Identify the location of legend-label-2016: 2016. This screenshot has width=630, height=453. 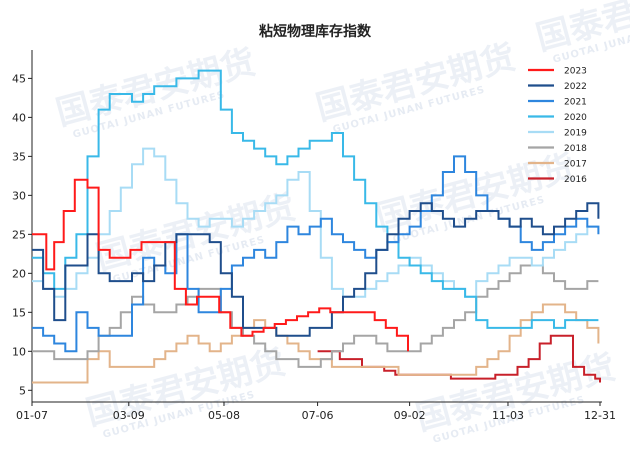
(575, 180).